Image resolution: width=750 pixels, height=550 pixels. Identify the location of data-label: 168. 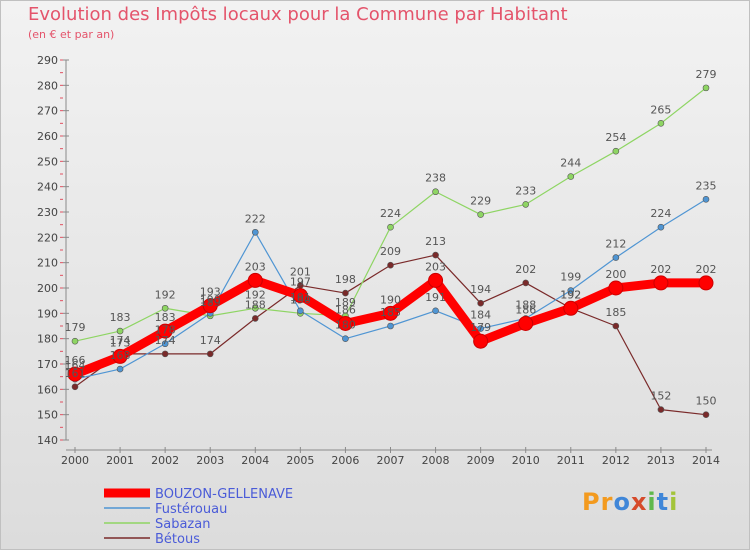
(120, 355).